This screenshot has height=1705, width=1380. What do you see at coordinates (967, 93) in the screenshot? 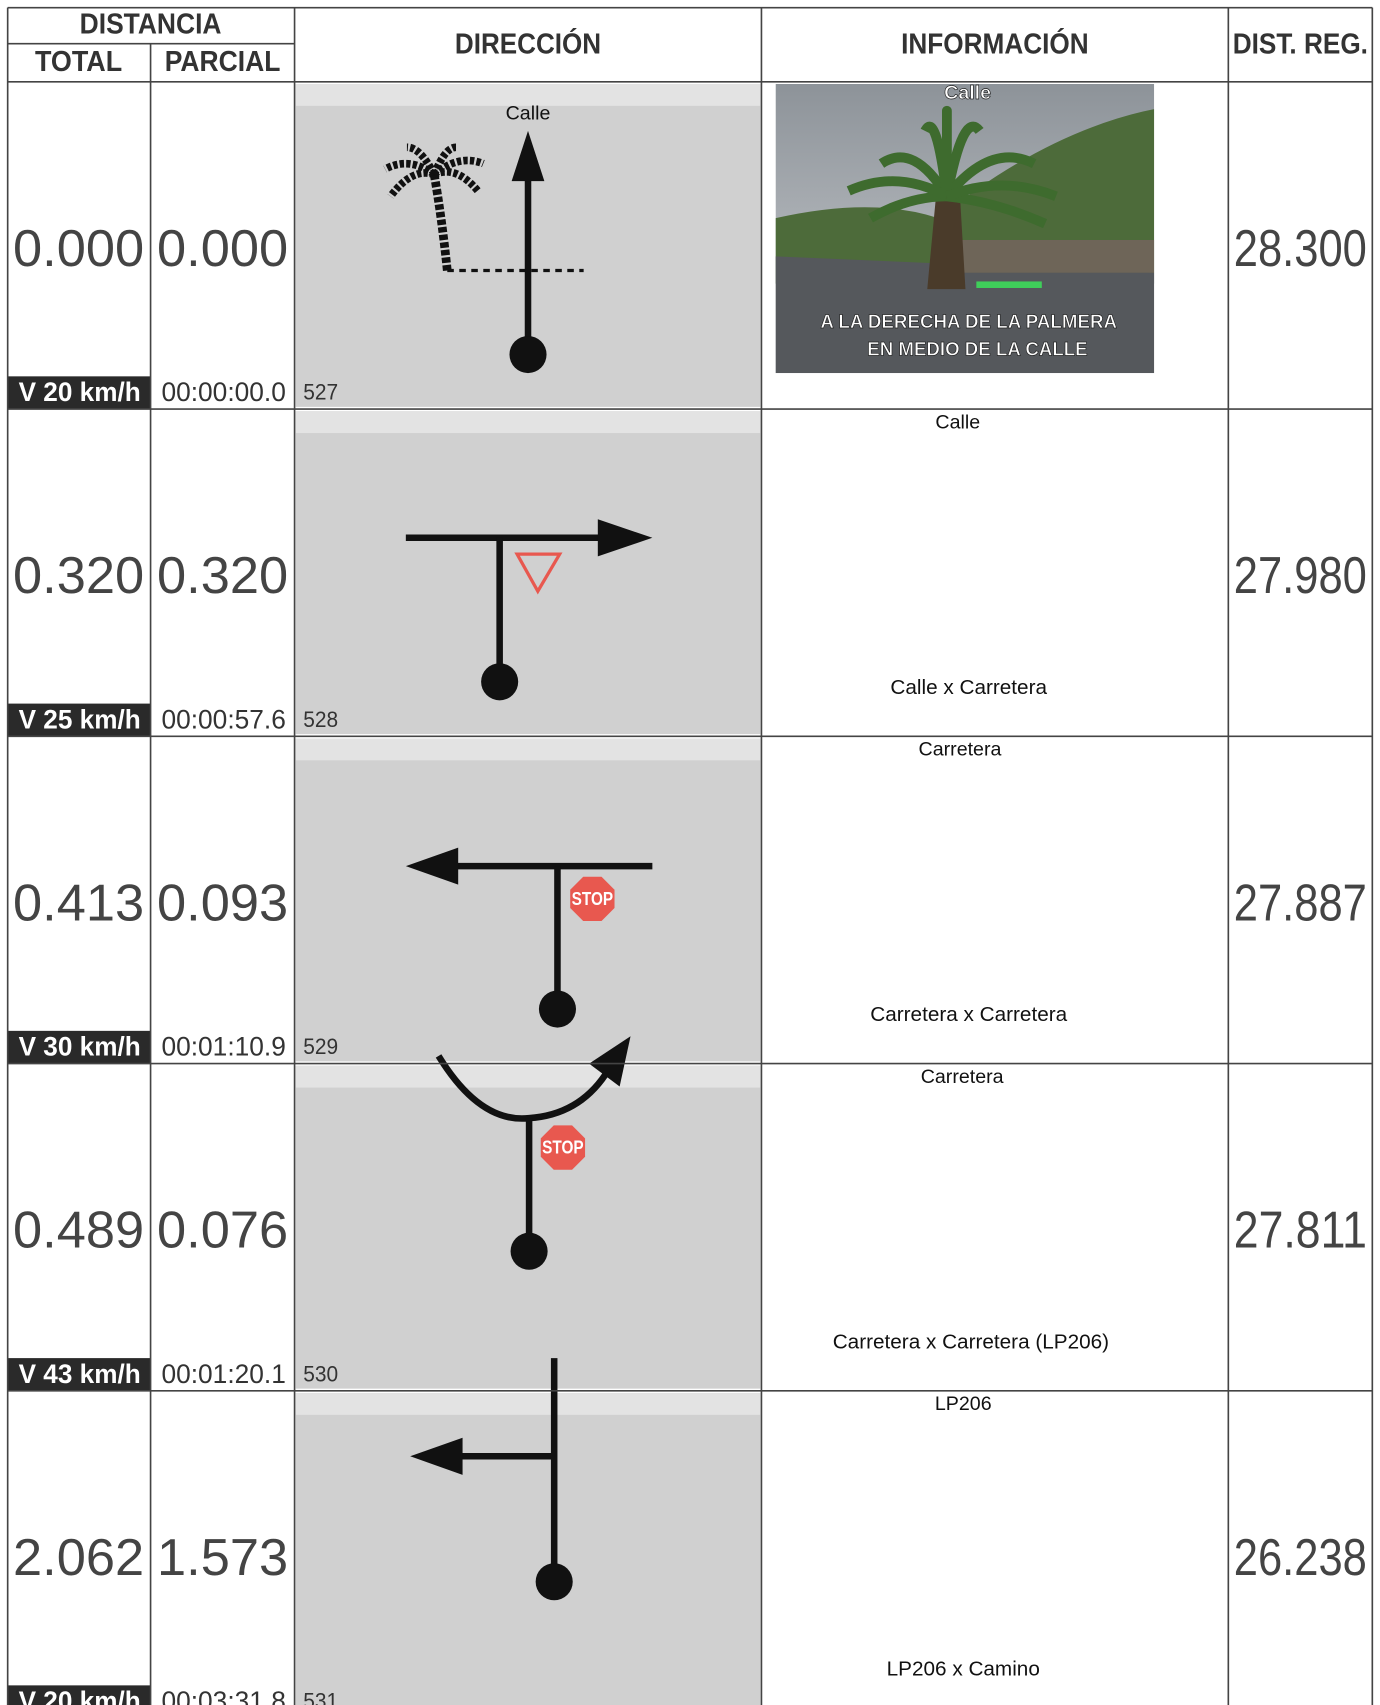
I see `photo-label: Calle` at bounding box center [967, 93].